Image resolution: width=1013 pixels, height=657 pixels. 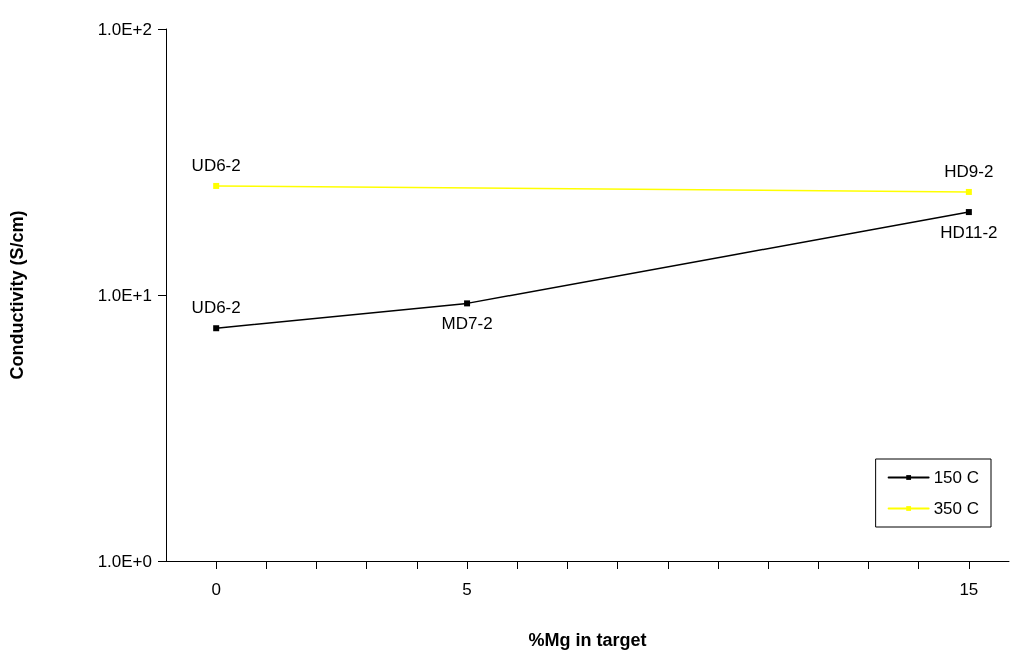 I want to click on x-tick-label: 5, so click(x=467, y=589).